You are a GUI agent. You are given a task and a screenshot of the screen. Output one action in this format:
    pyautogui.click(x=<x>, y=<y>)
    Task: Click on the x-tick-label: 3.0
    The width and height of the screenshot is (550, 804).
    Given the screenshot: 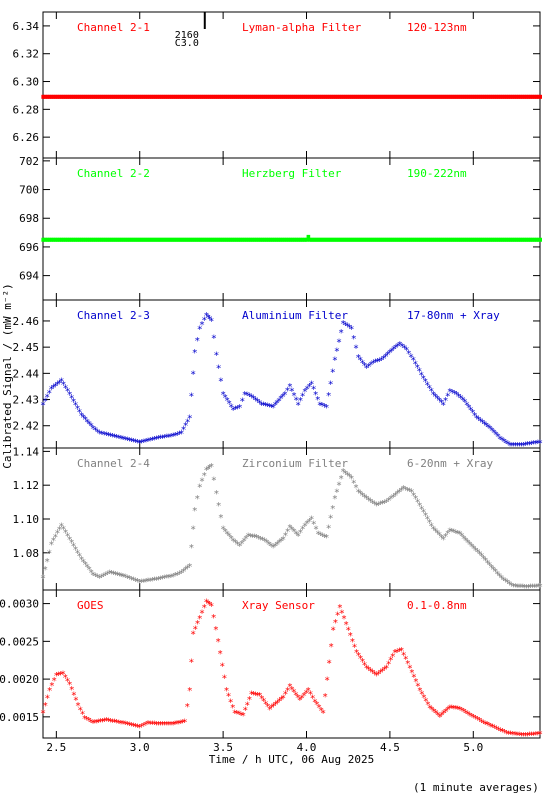 What is the action you would take?
    pyautogui.click(x=140, y=747)
    